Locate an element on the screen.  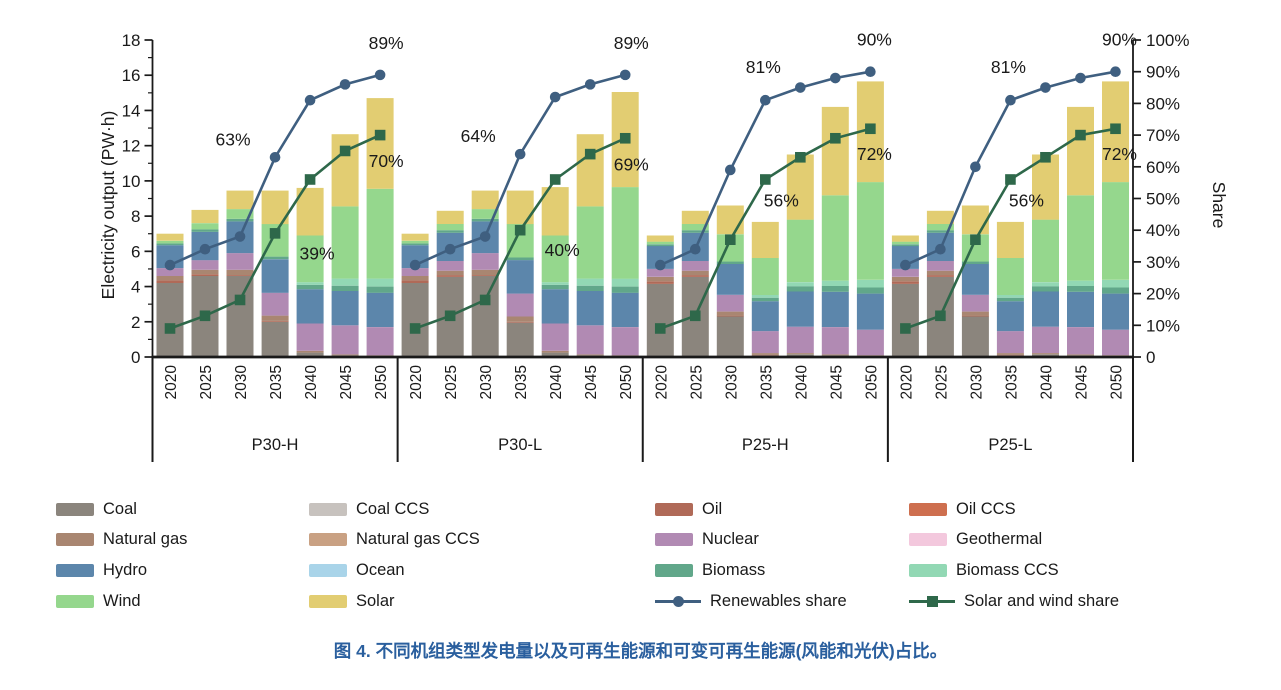
legend-label: Renewables share is located at coordinates (778, 600).